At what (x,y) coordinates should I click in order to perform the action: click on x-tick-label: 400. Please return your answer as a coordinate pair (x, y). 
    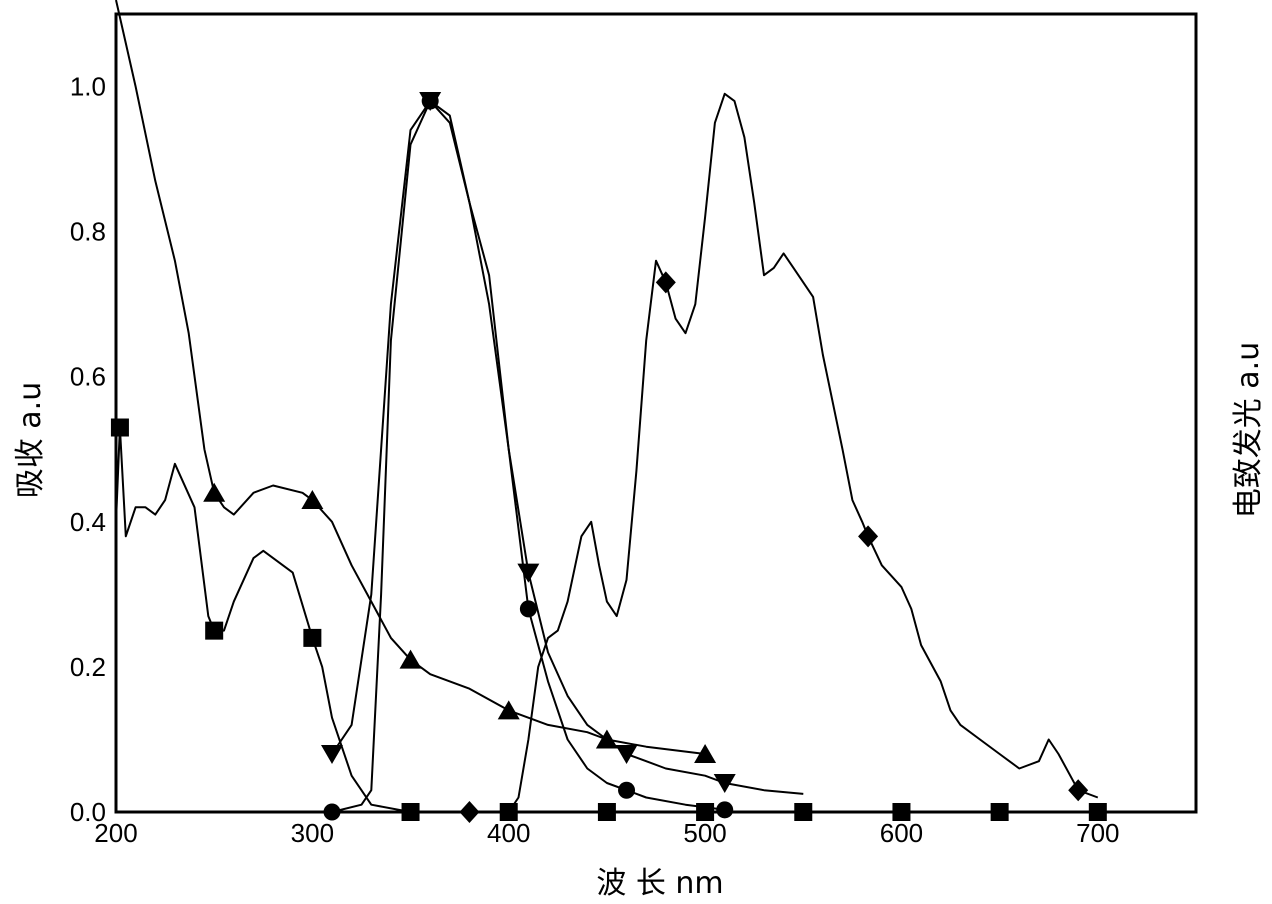
    Looking at the image, I should click on (508, 833).